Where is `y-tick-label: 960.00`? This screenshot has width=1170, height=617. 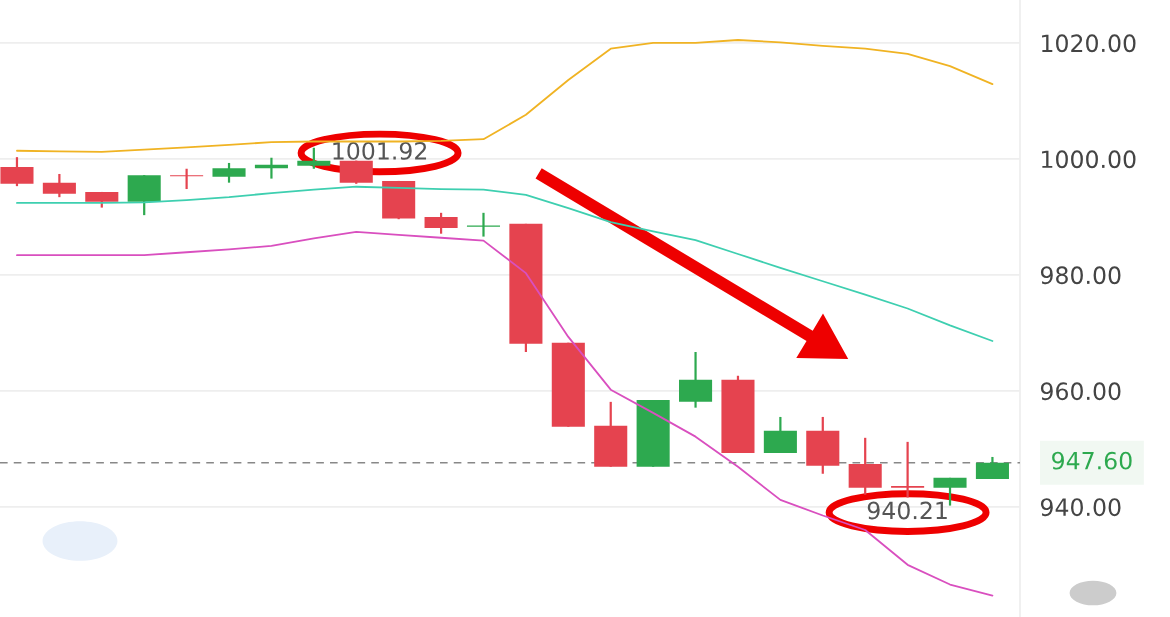
y-tick-label: 960.00 is located at coordinates (1080, 391).